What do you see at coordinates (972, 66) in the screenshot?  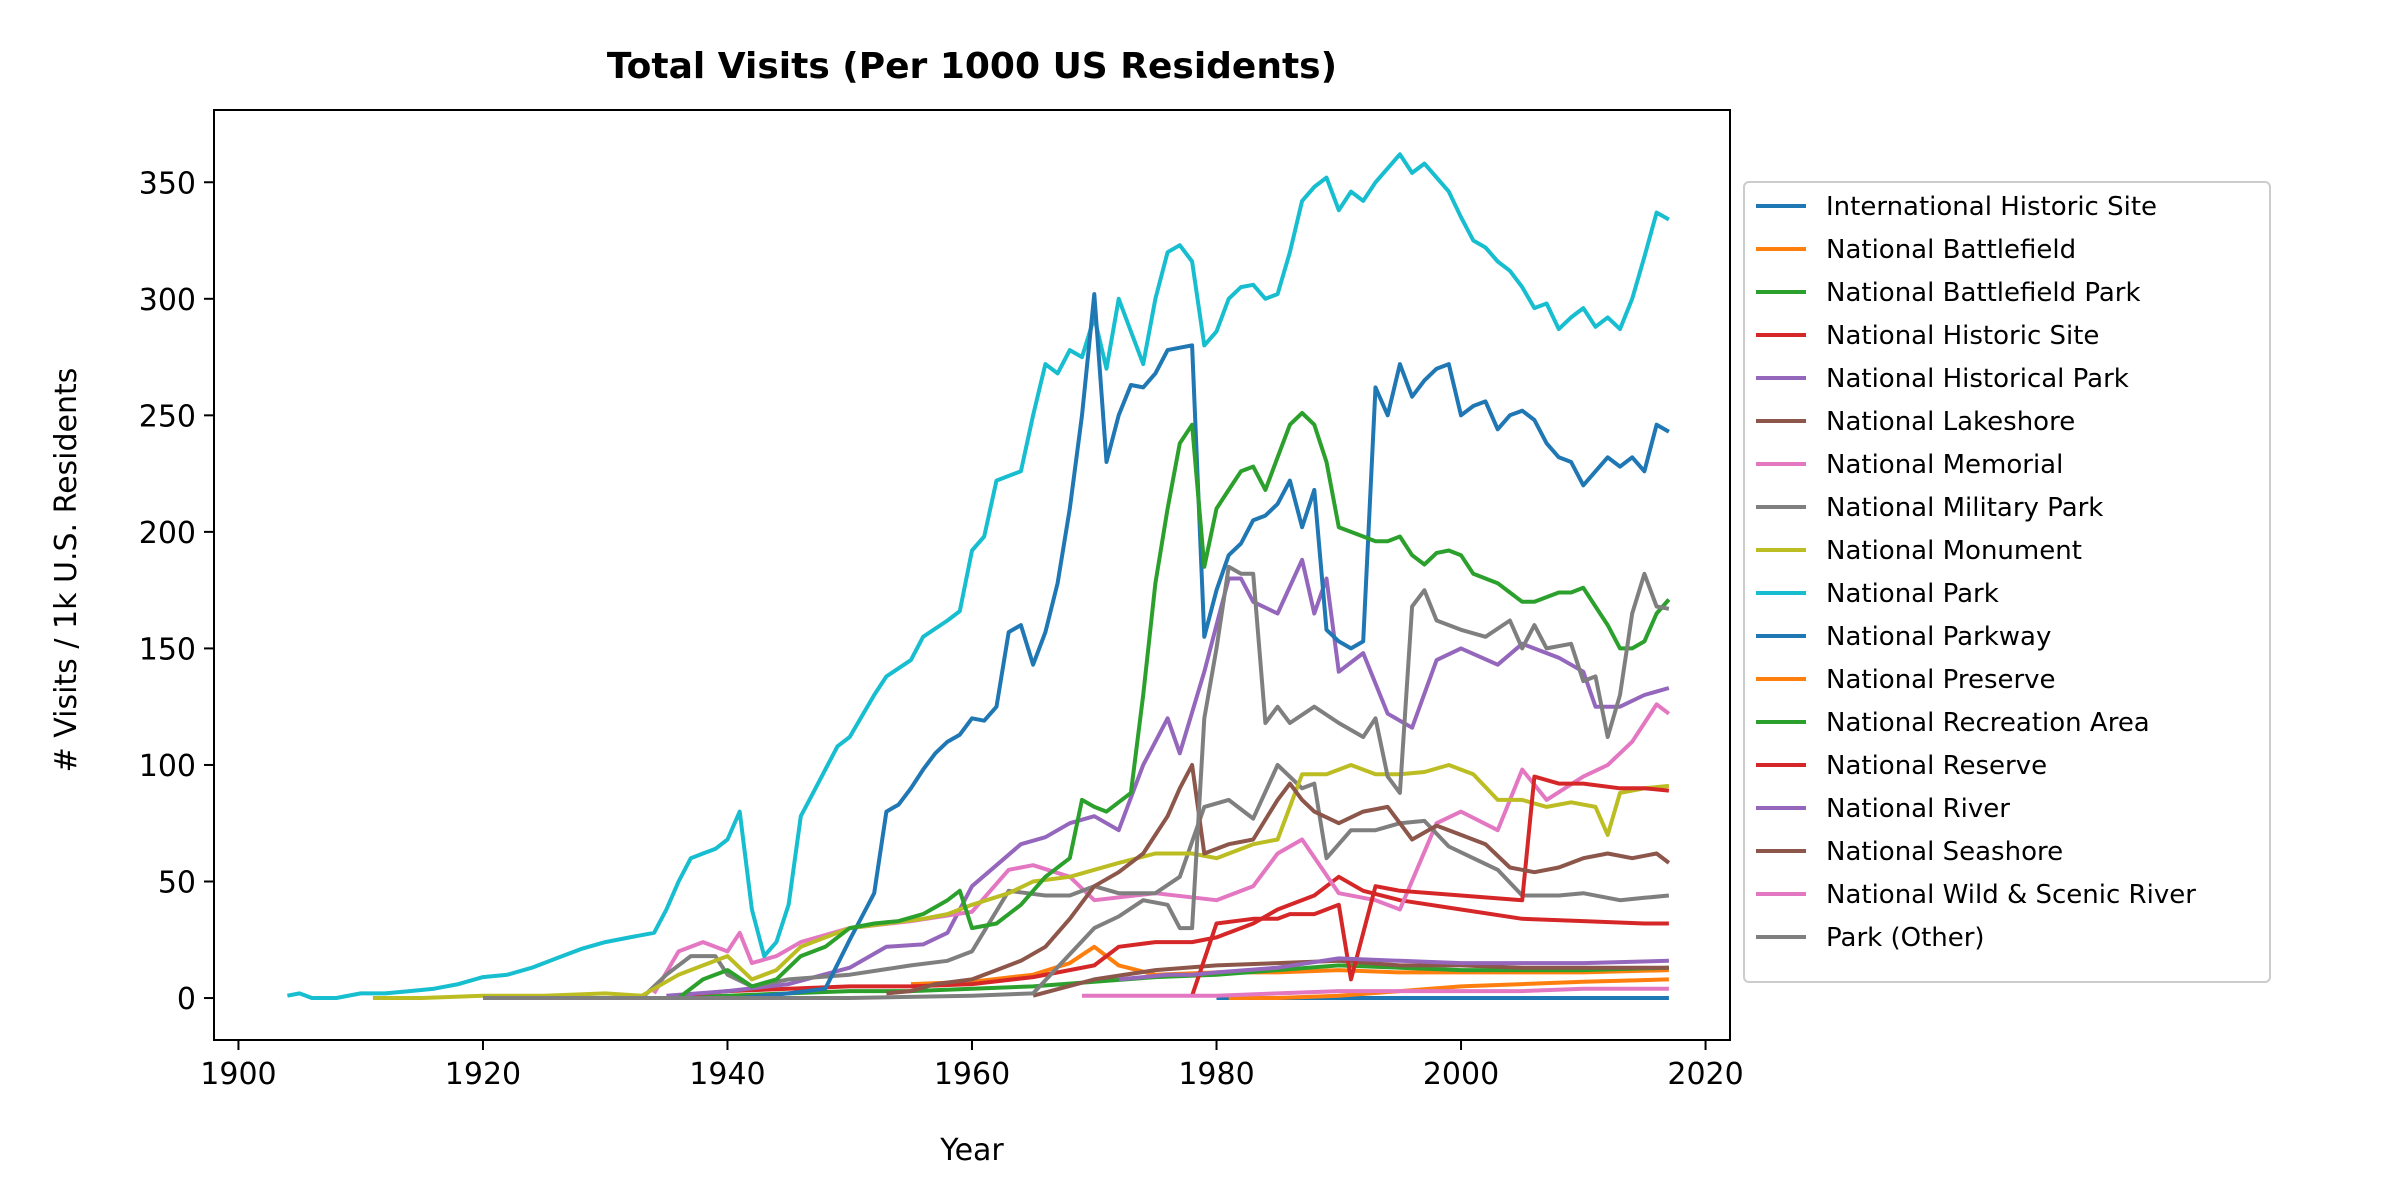 I see `chart-title: Total Visits (Per 1000 US Residents)` at bounding box center [972, 66].